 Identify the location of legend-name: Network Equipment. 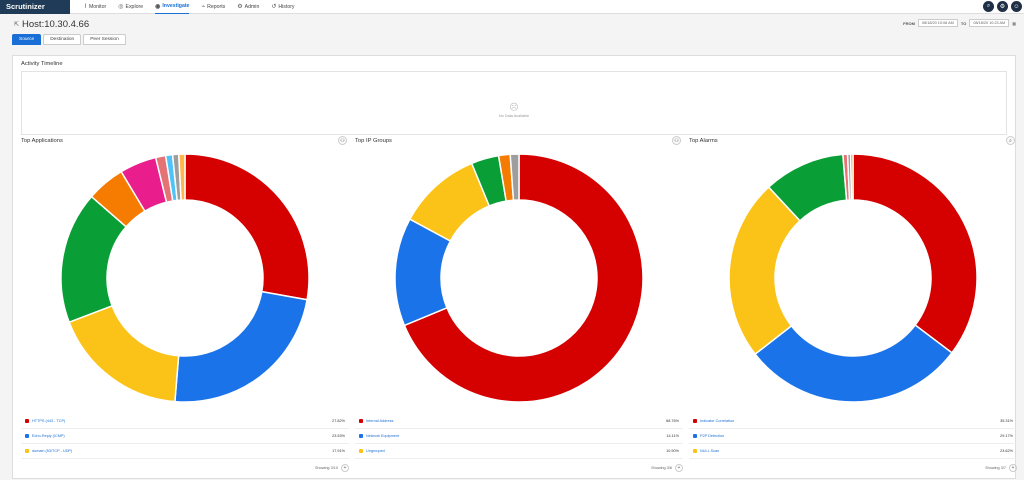
(383, 436).